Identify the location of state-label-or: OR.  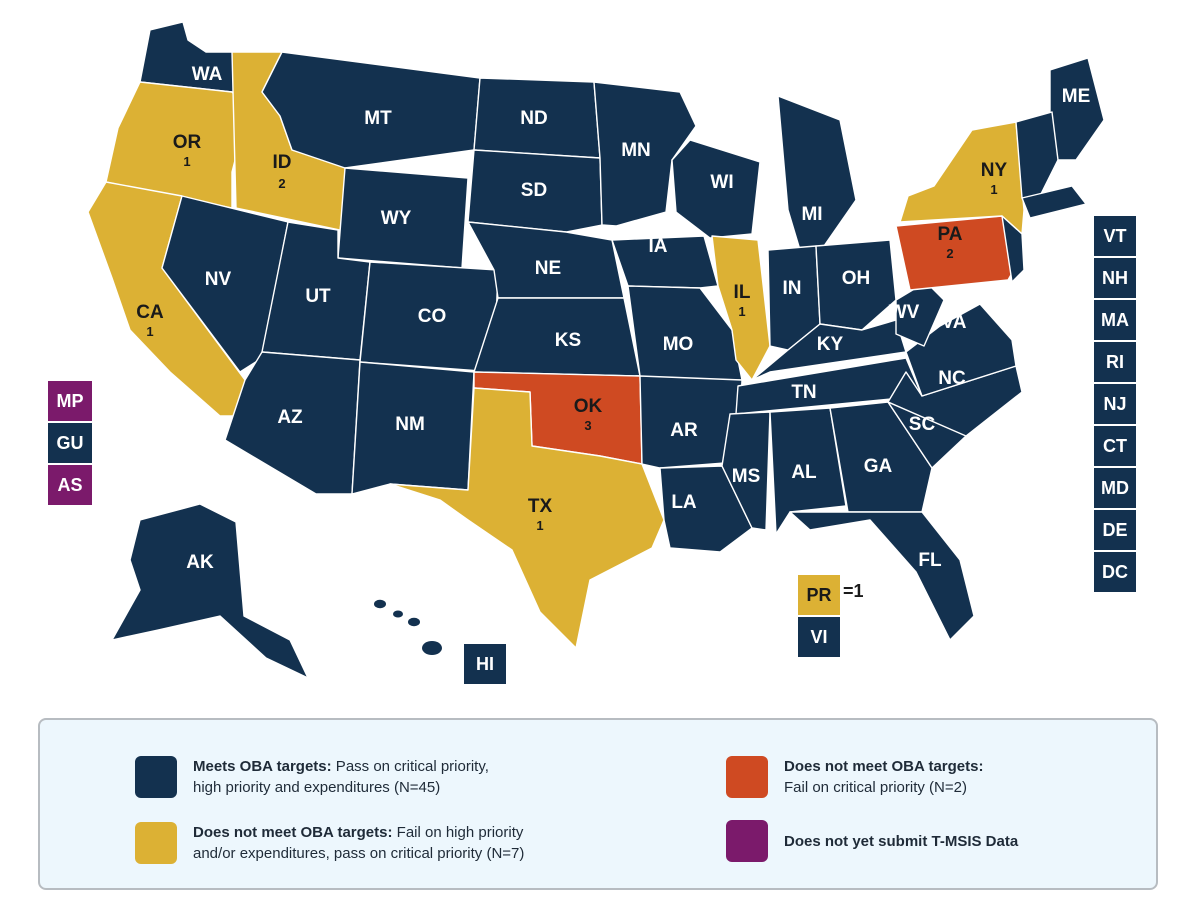
(187, 142).